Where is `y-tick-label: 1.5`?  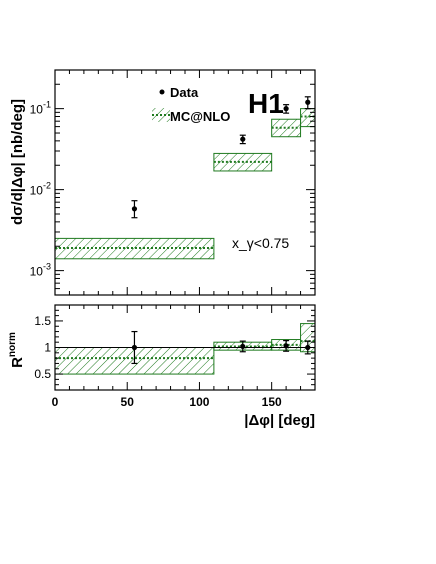 y-tick-label: 1.5 is located at coordinates (42, 321).